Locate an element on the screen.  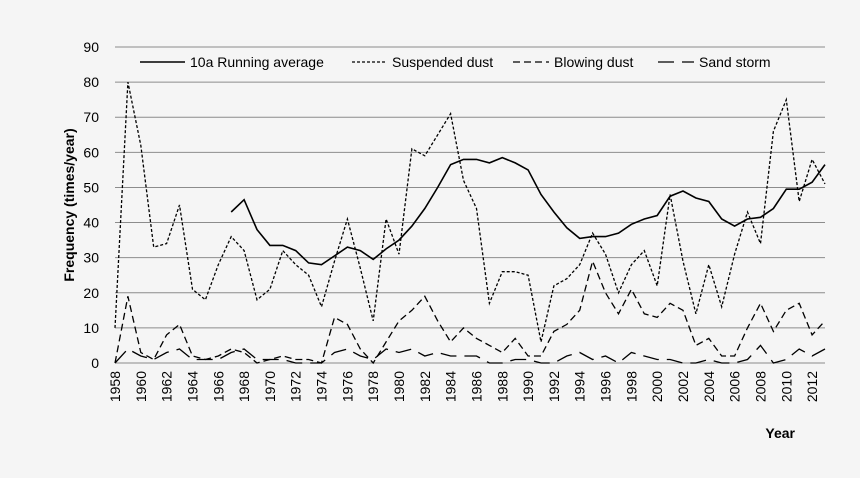
x-tick-label: 1976 is located at coordinates (347, 386).